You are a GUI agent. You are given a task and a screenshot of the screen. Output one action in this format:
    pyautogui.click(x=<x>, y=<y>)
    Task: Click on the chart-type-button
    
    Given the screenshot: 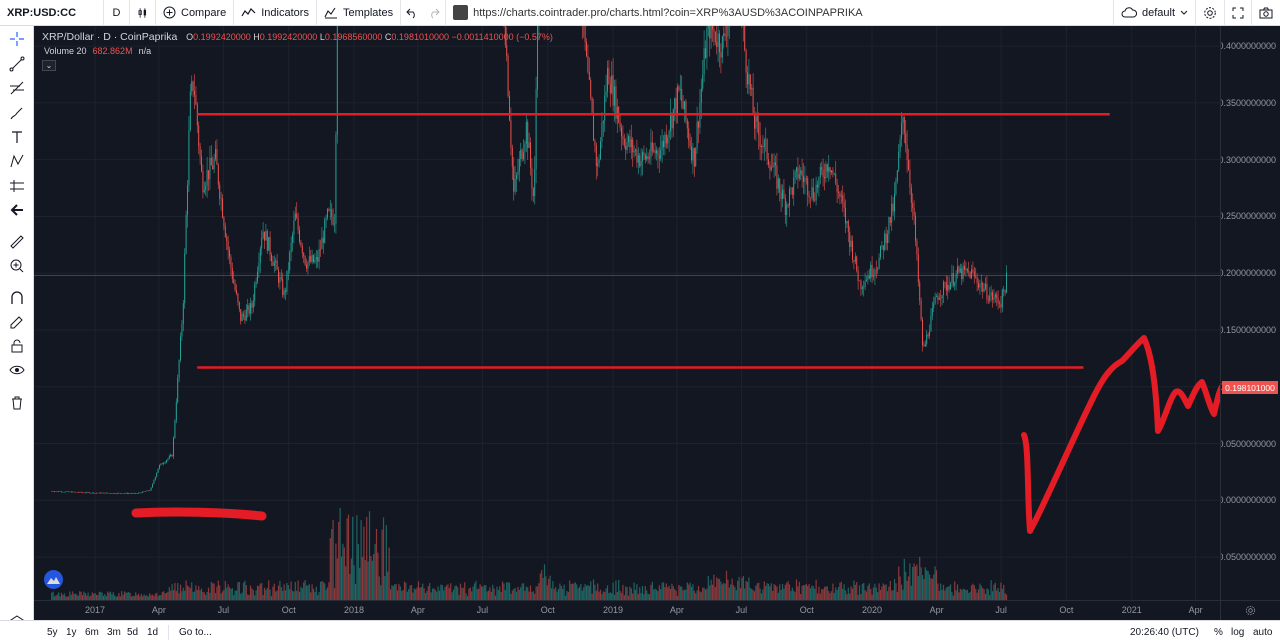 What is the action you would take?
    pyautogui.click(x=143, y=13)
    